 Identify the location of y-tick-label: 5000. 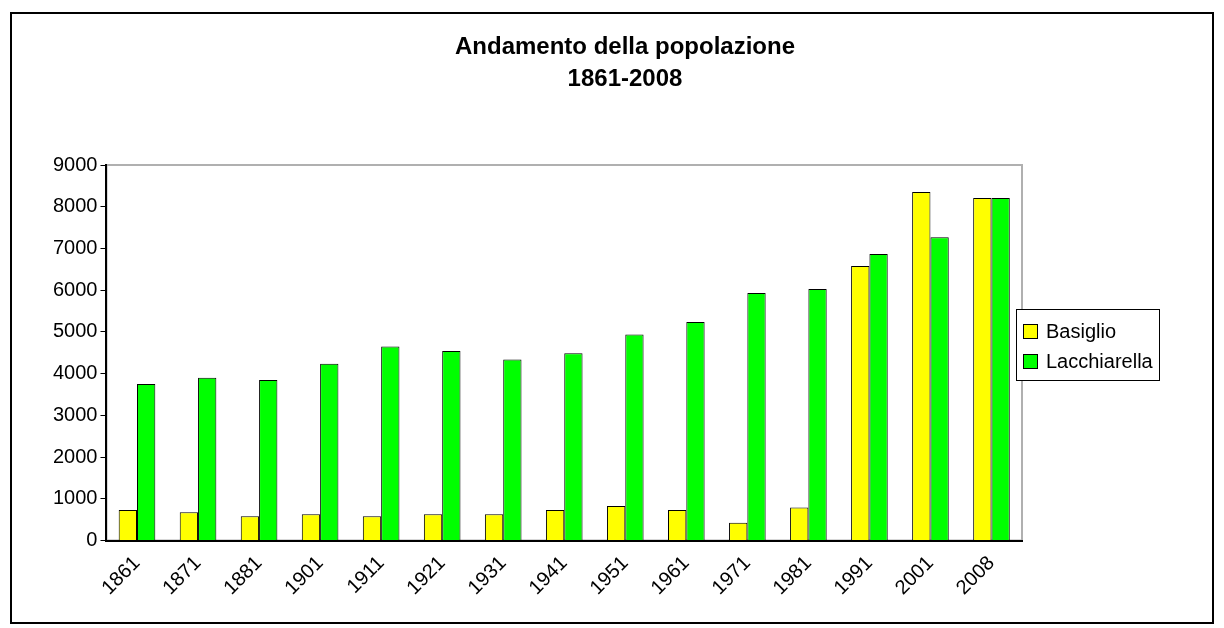
(75, 330).